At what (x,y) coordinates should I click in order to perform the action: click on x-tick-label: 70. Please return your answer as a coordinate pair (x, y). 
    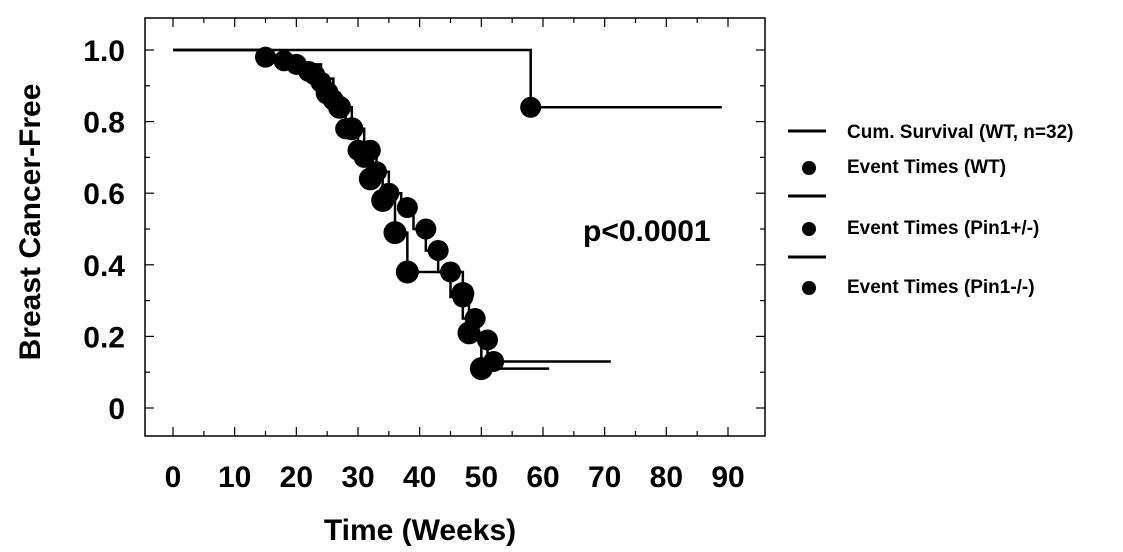
    Looking at the image, I should click on (604, 477).